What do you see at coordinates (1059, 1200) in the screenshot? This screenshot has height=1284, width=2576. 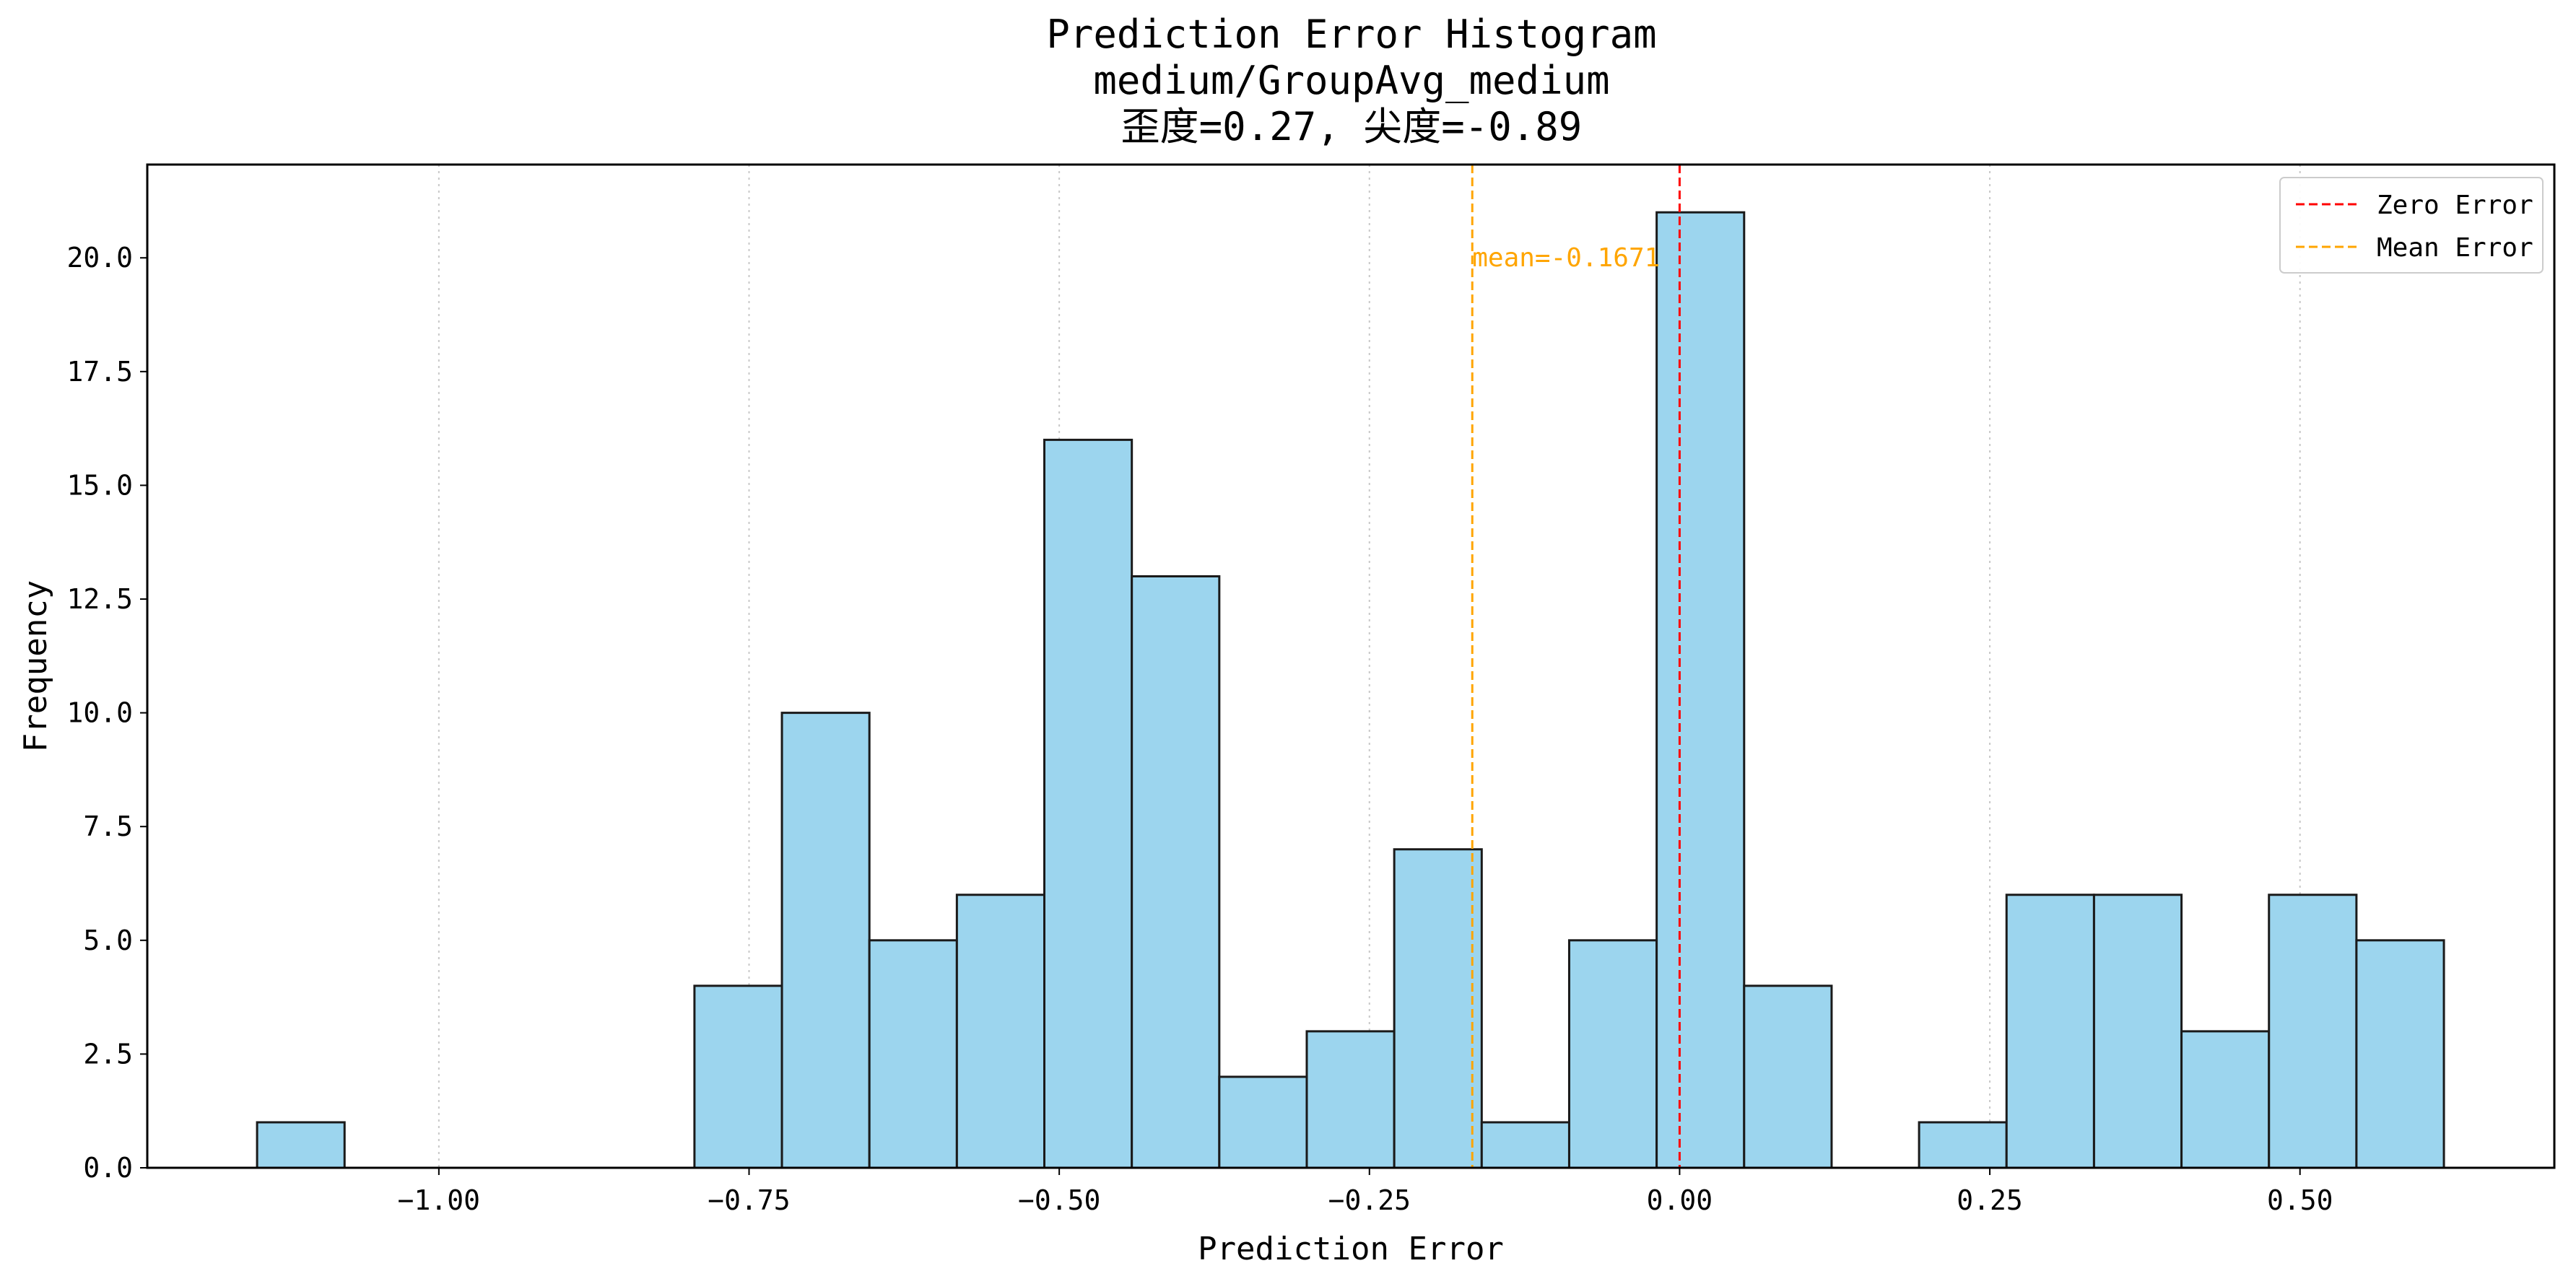 I see `x-tick-label: −0.50` at bounding box center [1059, 1200].